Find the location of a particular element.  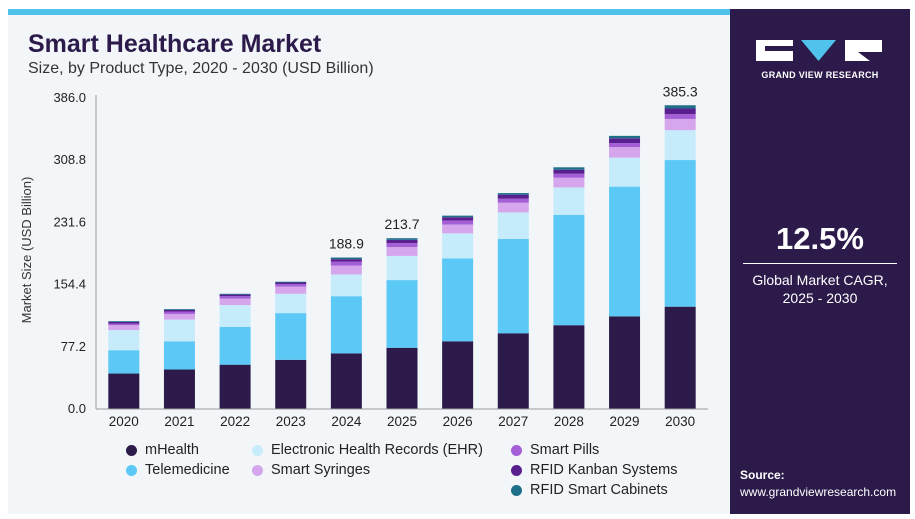

x-tick-label: 2024 is located at coordinates (346, 421).